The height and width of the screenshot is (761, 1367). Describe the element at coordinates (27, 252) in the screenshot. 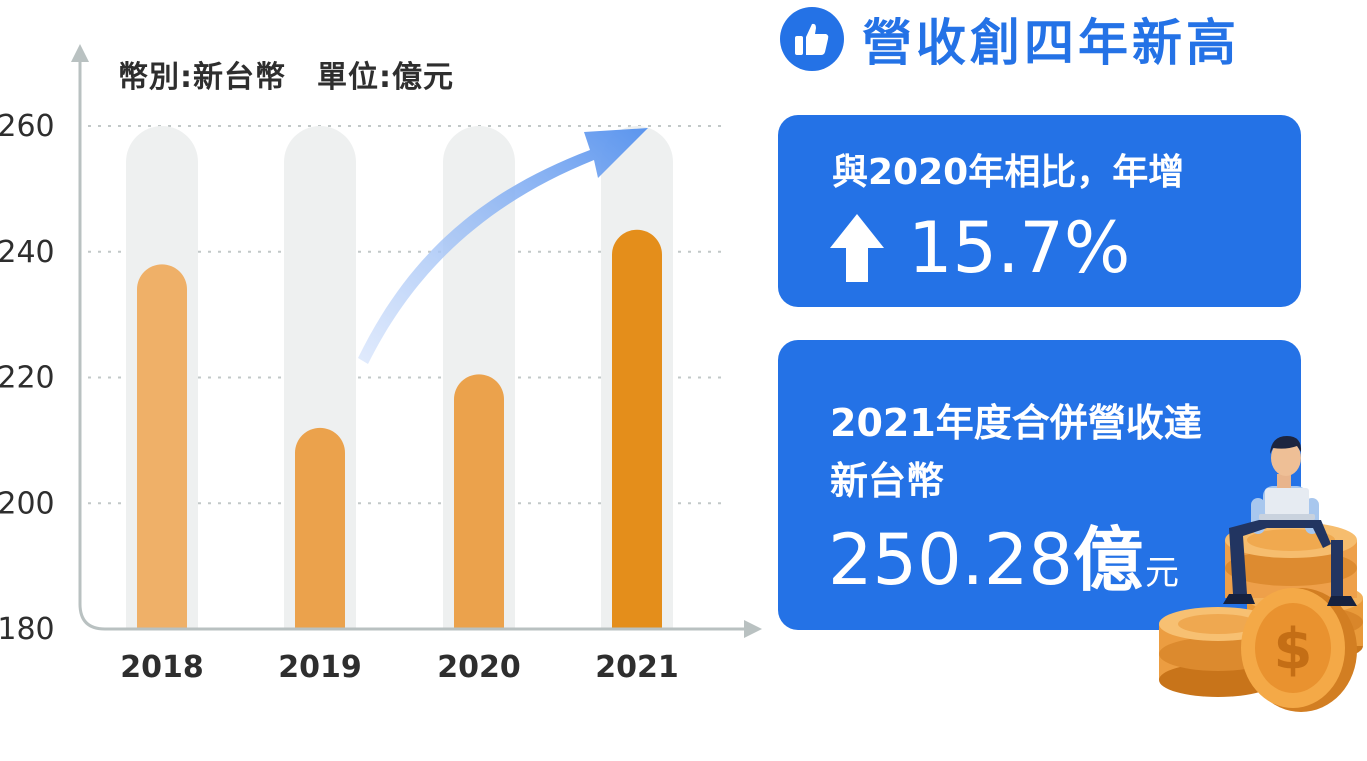

I see `y-tick-label: 240` at that location.